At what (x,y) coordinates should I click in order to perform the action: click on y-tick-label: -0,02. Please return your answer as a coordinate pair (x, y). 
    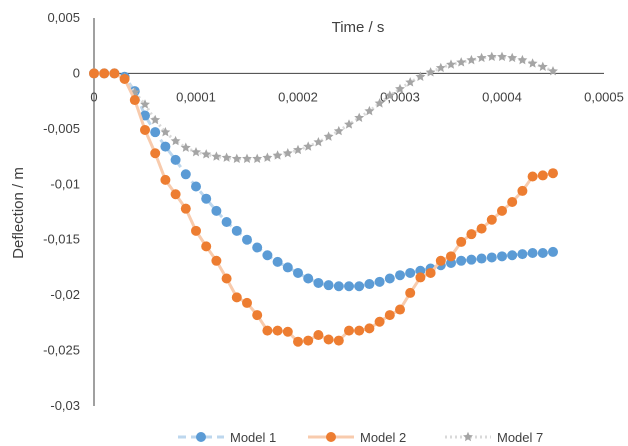
    Looking at the image, I should click on (65, 294).